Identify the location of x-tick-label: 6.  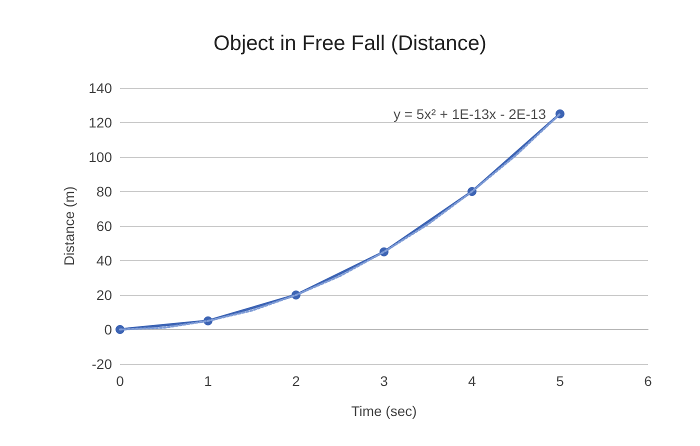
(648, 381).